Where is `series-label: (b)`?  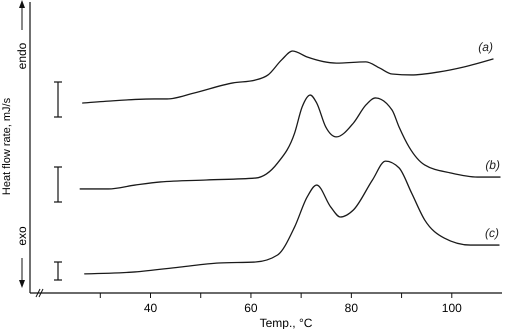 series-label: (b) is located at coordinates (492, 165).